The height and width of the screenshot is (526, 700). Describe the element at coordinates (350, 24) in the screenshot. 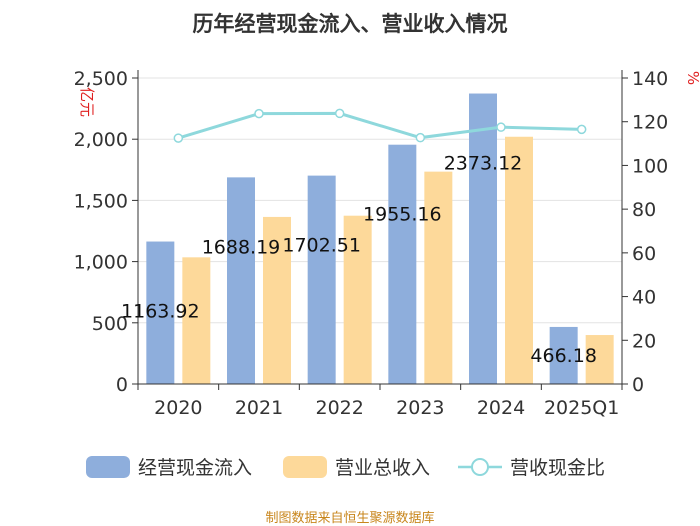

I see `chart-title: 历年经营现金流入、营业收入情况` at that location.